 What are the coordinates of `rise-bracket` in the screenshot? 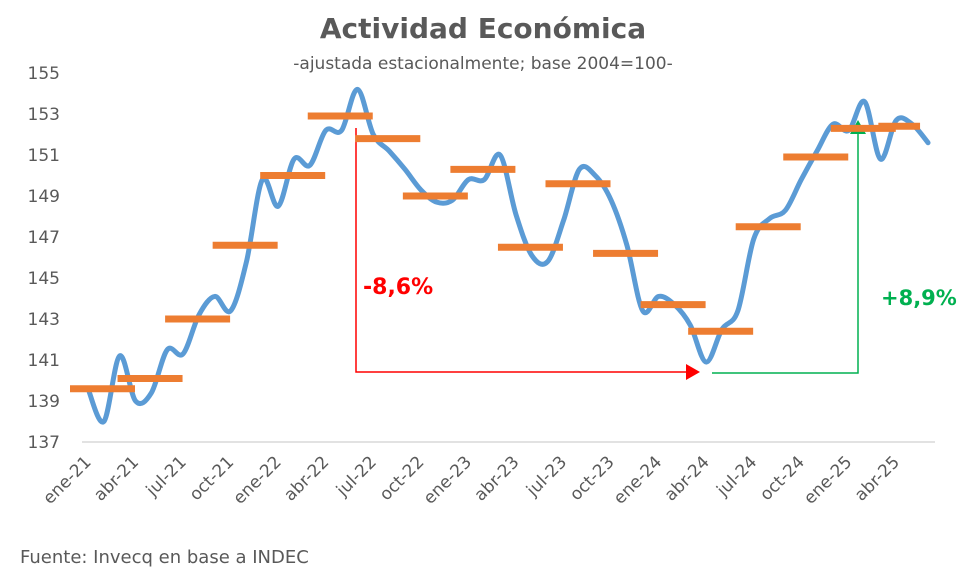 It's located at (785, 253).